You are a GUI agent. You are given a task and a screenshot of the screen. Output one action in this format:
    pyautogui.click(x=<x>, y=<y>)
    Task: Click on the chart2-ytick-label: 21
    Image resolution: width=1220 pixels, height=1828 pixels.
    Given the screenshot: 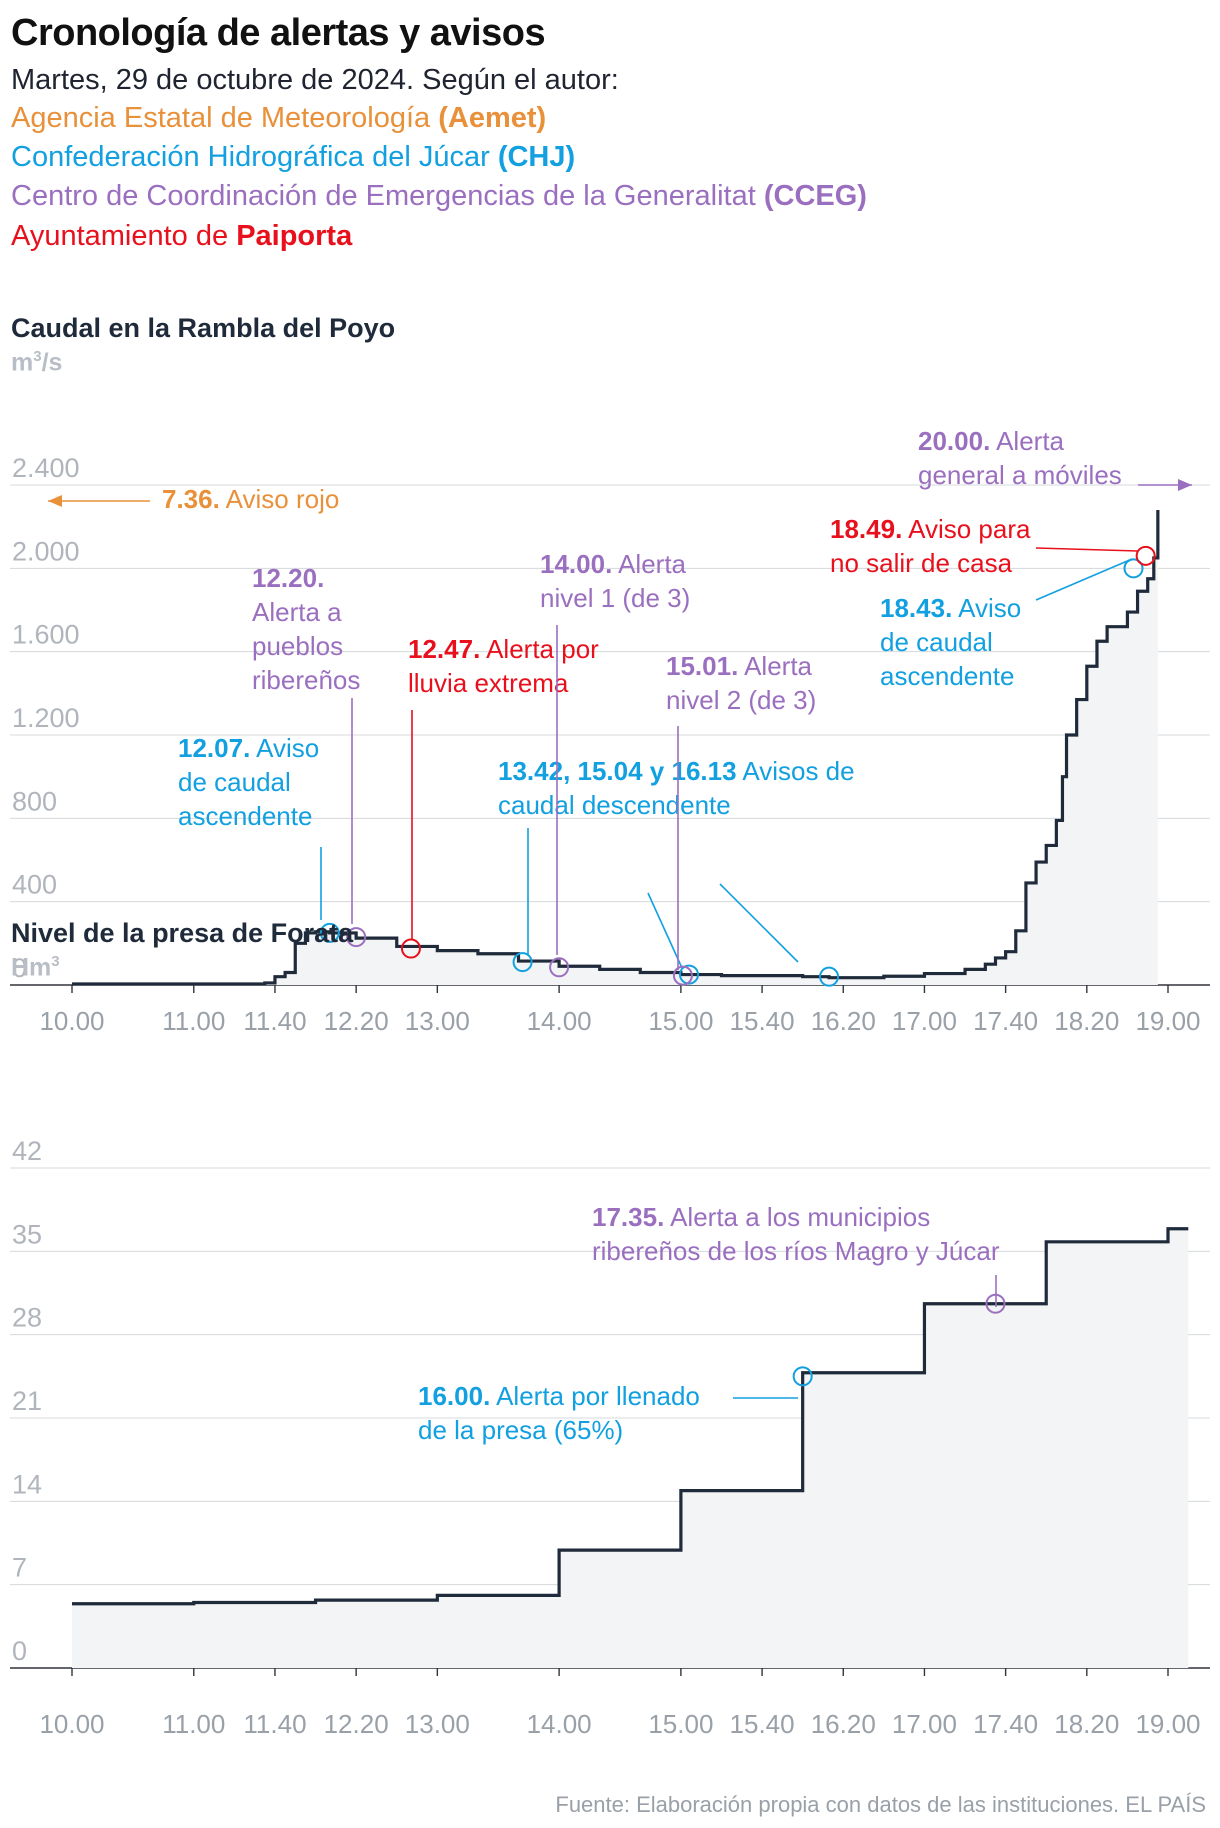 What is the action you would take?
    pyautogui.click(x=27, y=1401)
    